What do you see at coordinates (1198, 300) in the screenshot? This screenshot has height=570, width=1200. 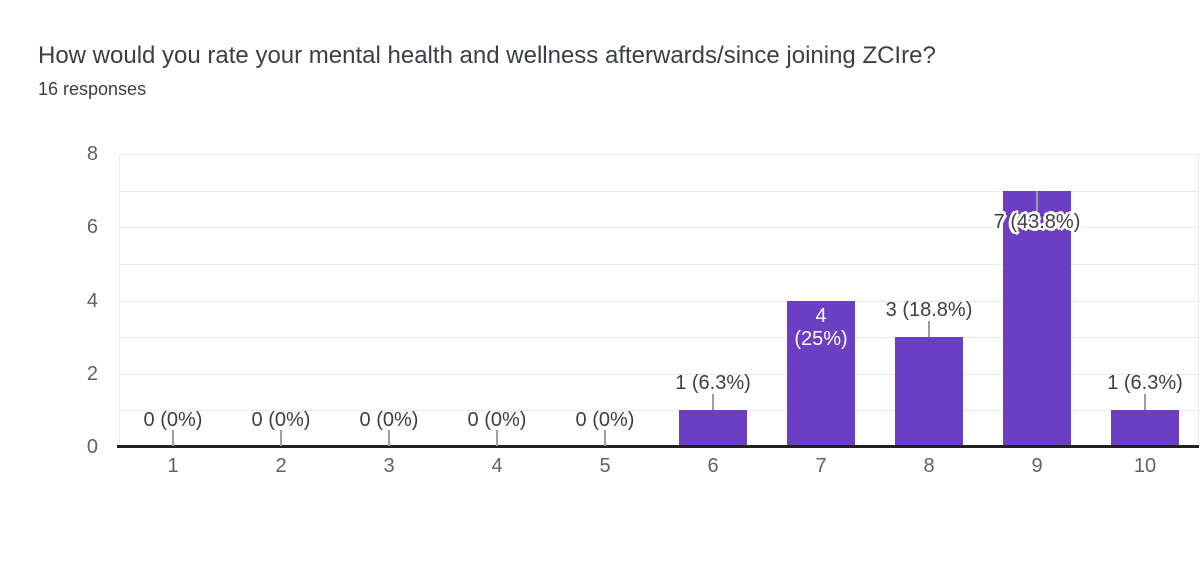 I see `plot-right-border` at bounding box center [1198, 300].